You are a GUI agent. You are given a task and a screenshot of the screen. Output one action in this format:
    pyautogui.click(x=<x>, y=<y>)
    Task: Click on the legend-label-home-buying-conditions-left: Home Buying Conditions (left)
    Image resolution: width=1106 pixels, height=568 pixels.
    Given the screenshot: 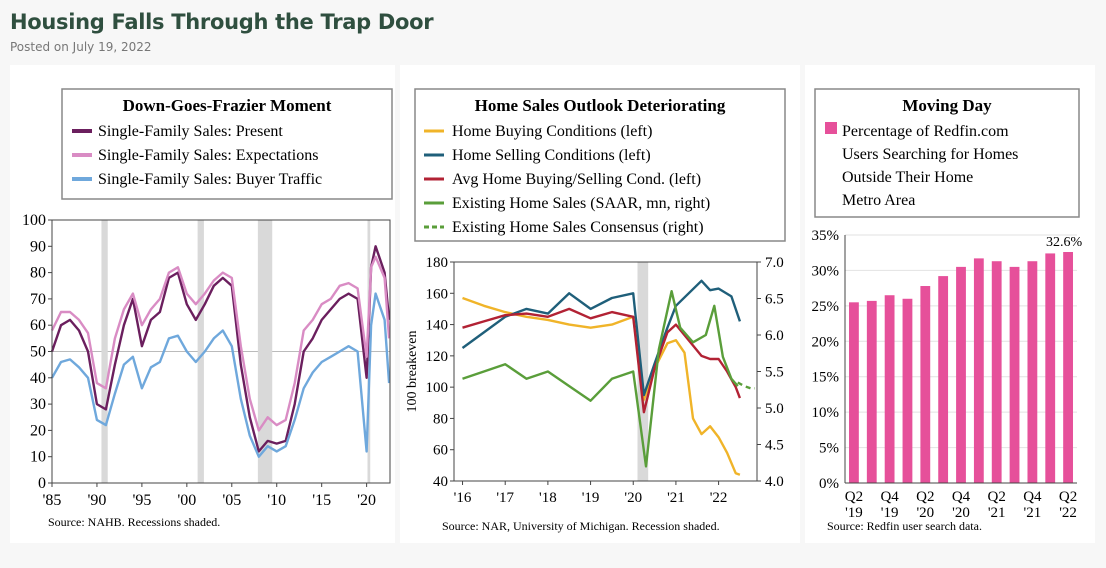 What is the action you would take?
    pyautogui.click(x=552, y=131)
    